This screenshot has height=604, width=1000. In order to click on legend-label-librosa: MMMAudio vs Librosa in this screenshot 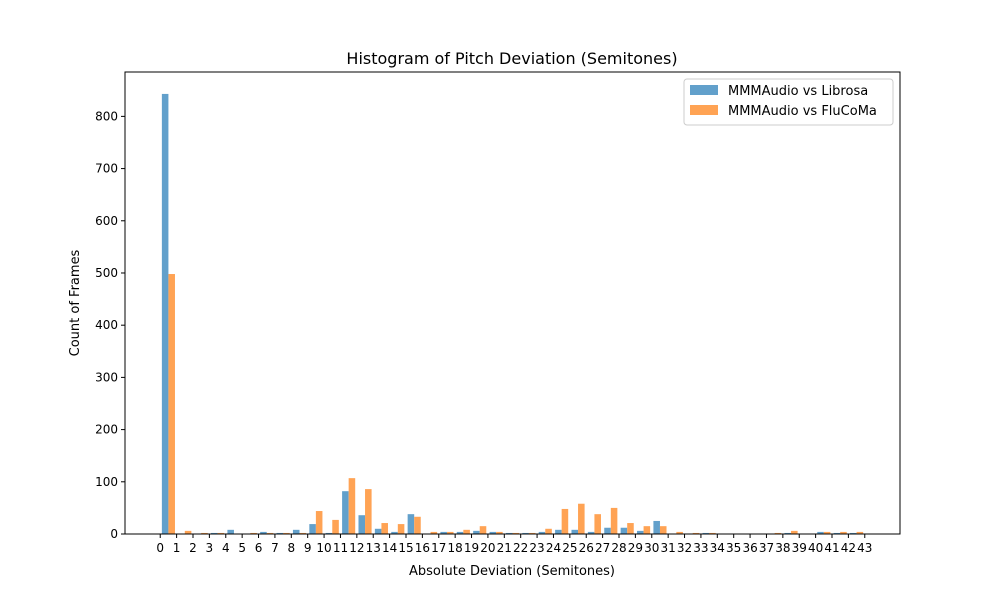, I will do `click(798, 91)`.